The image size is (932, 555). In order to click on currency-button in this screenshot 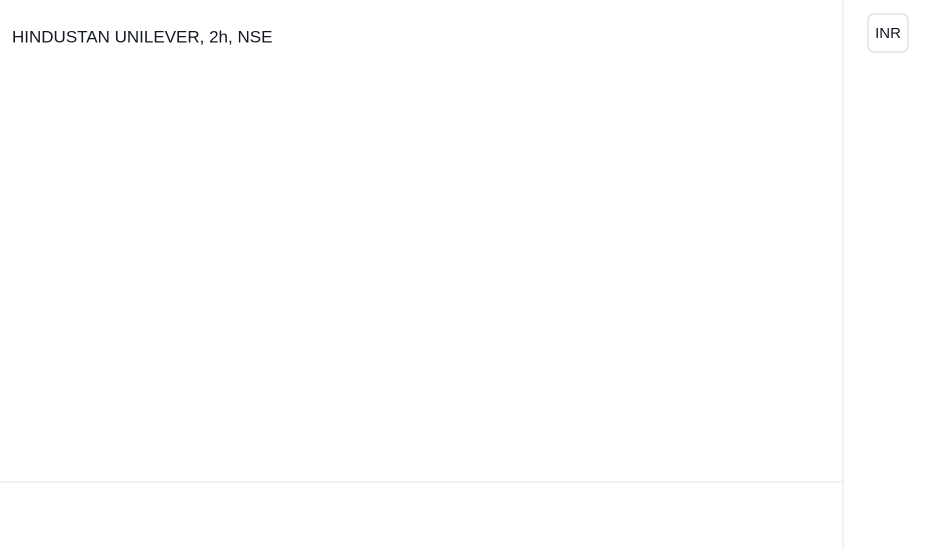, I will do `click(888, 33)`.